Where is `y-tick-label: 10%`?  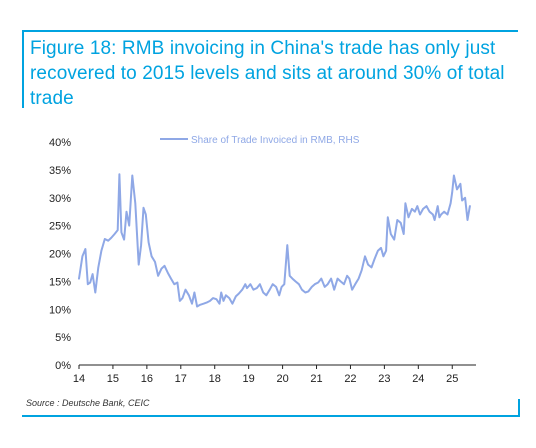
y-tick-label: 10% is located at coordinates (60, 310).